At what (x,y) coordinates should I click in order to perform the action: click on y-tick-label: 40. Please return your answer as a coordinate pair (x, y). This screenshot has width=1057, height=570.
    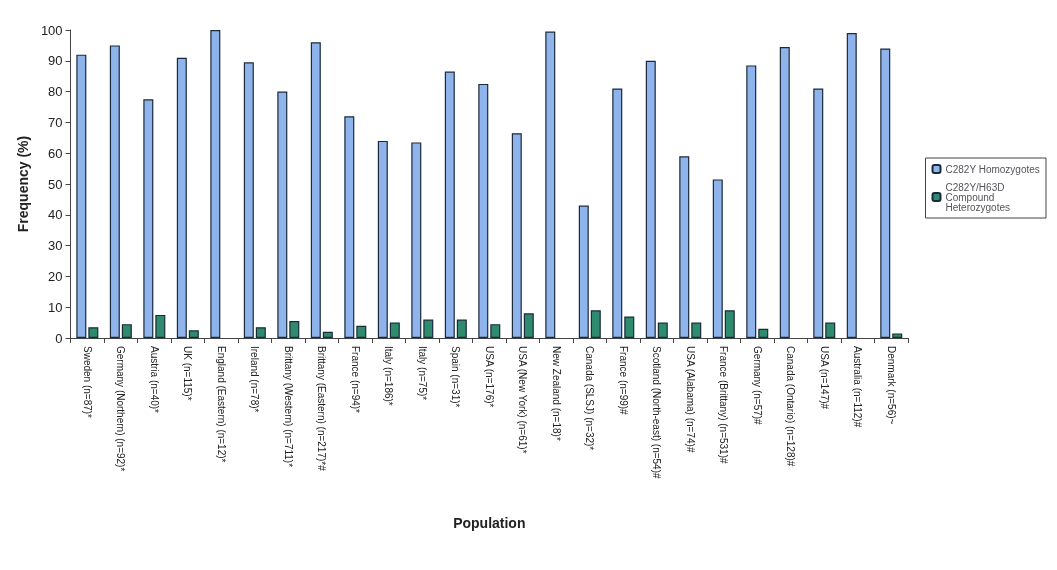
    Looking at the image, I should click on (55, 215).